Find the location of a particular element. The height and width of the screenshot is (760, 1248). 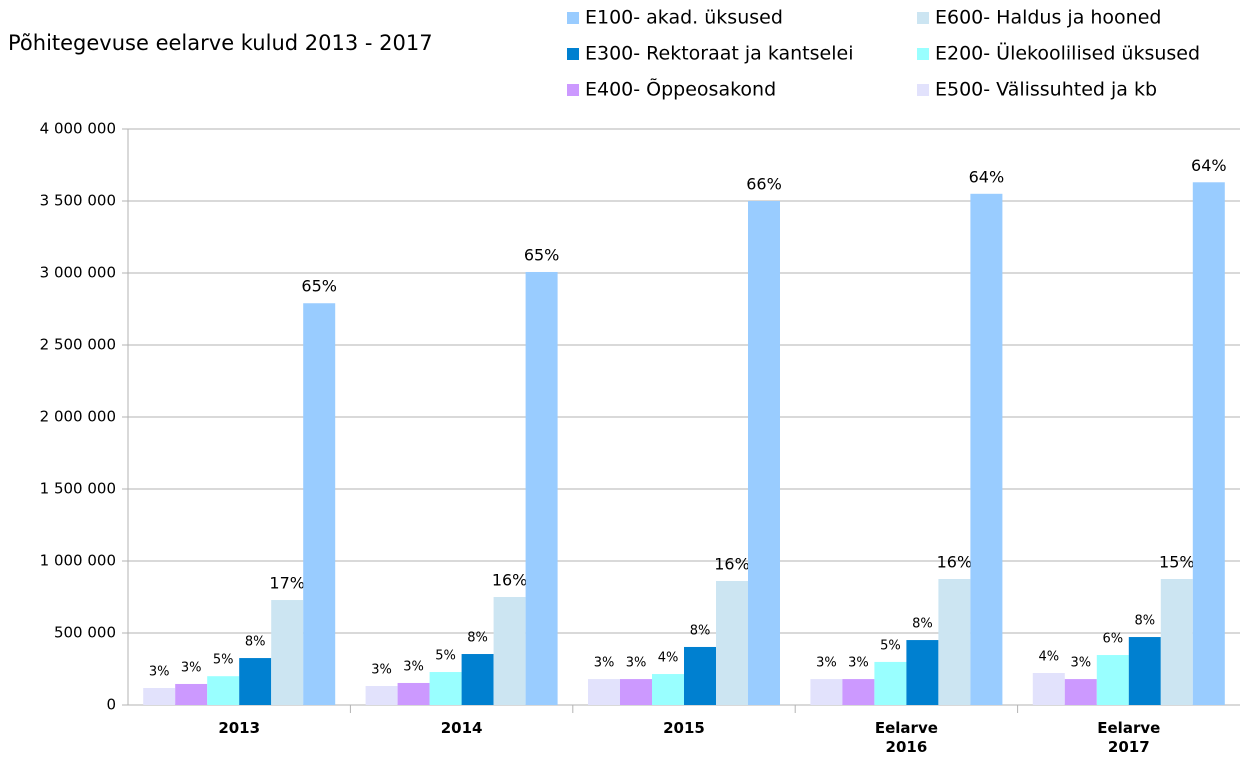

y-tick-label: 3 500 000 is located at coordinates (78, 201).